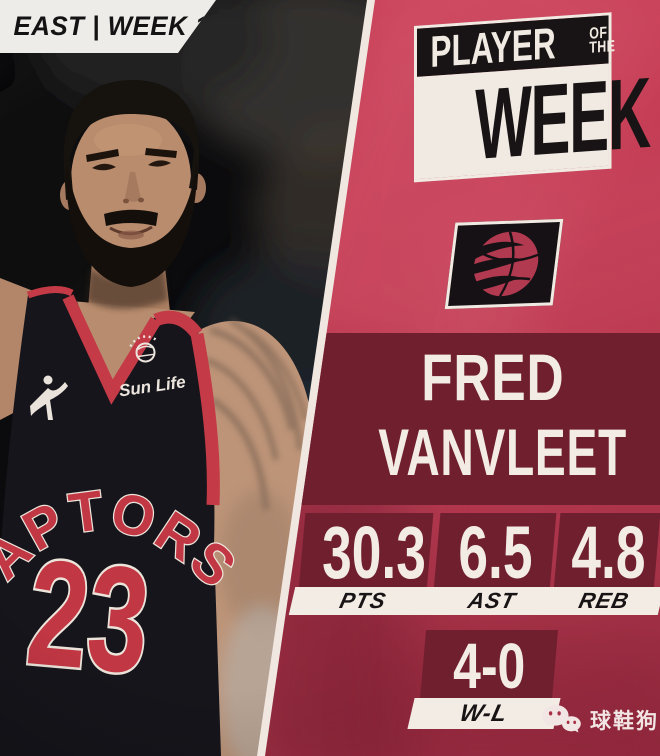  I want to click on stat-assists: 6.5 AST, so click(492, 563).